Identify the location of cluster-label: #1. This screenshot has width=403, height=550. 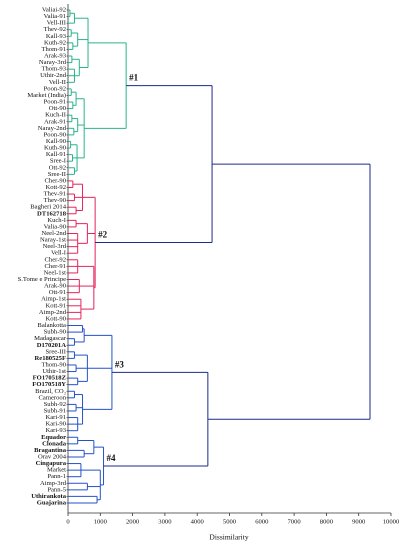
(134, 78).